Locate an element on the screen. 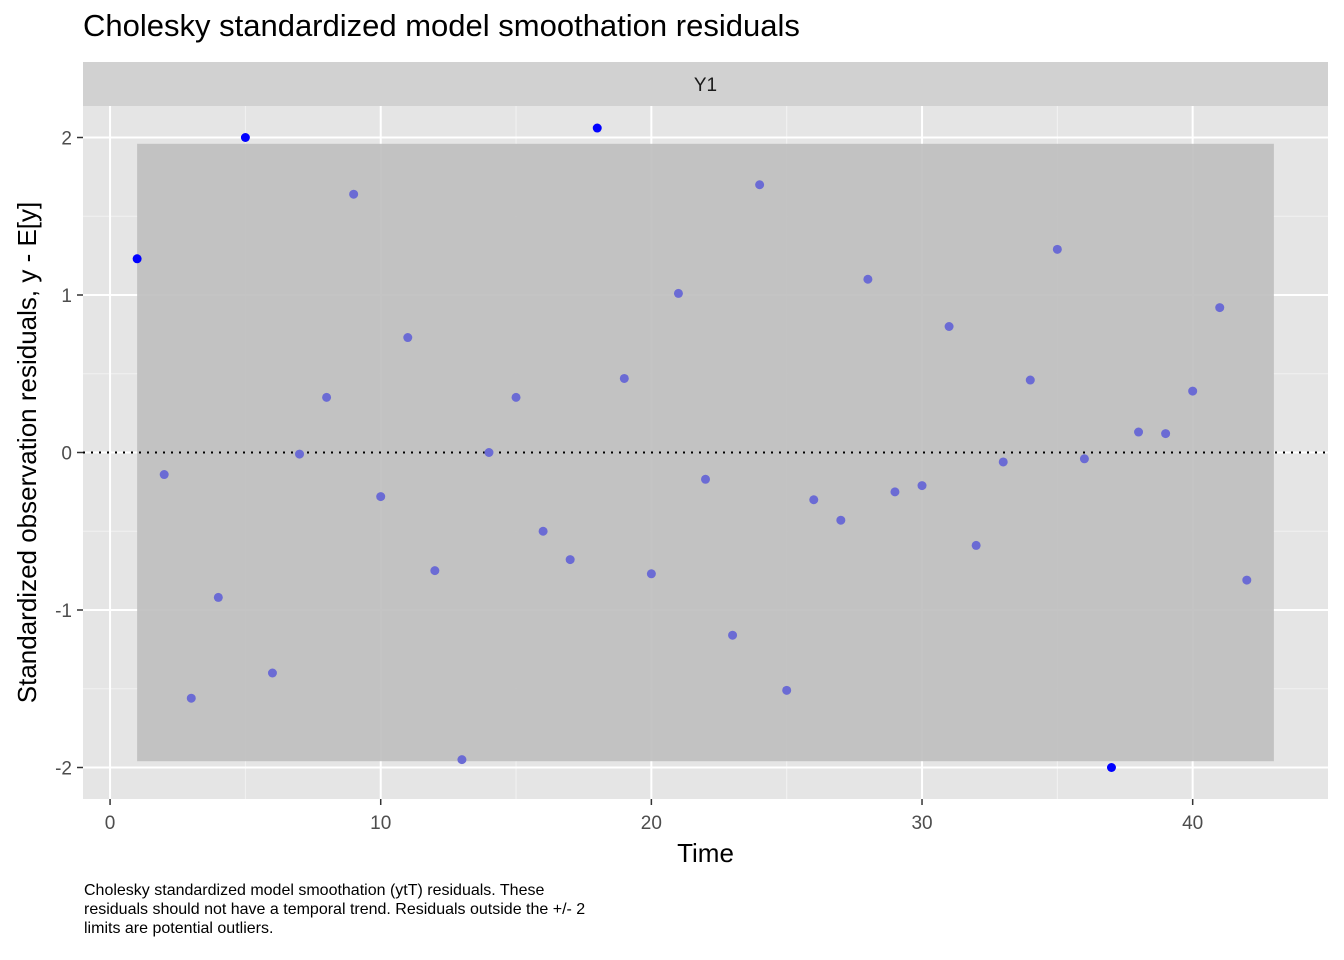  y-tick-label: -2 is located at coordinates (63, 769).